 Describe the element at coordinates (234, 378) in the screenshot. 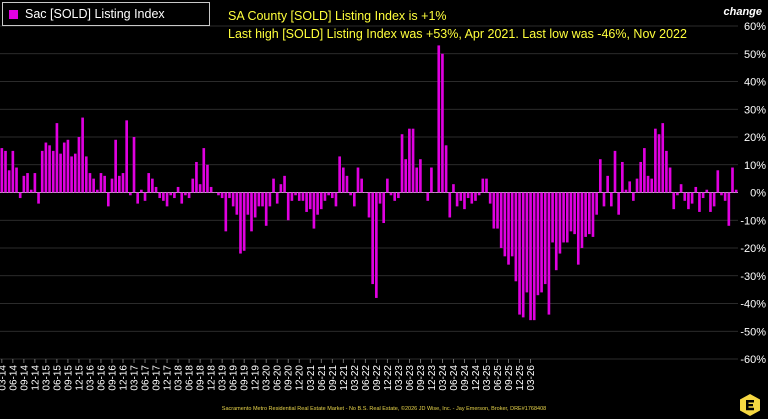

I see `x-tick-label: 06-19` at that location.